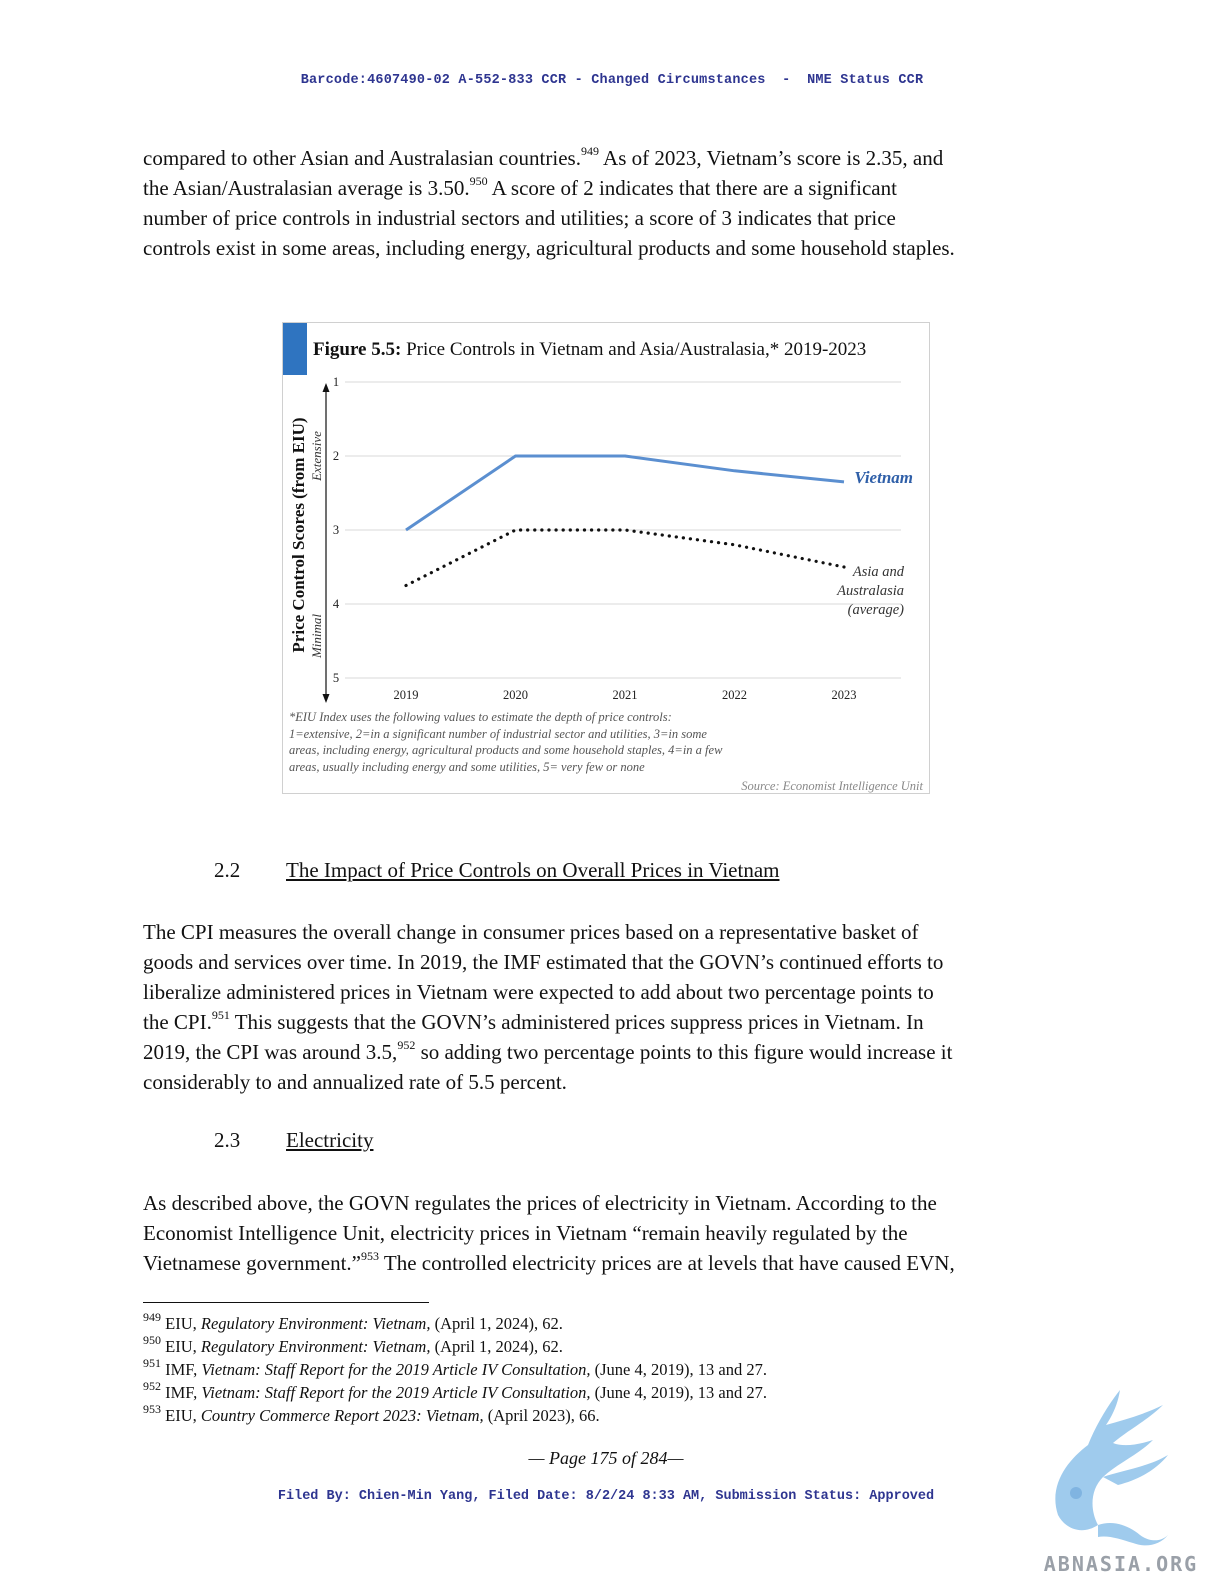 The height and width of the screenshot is (1584, 1224). I want to click on x-tick-label: 2021, so click(625, 695).